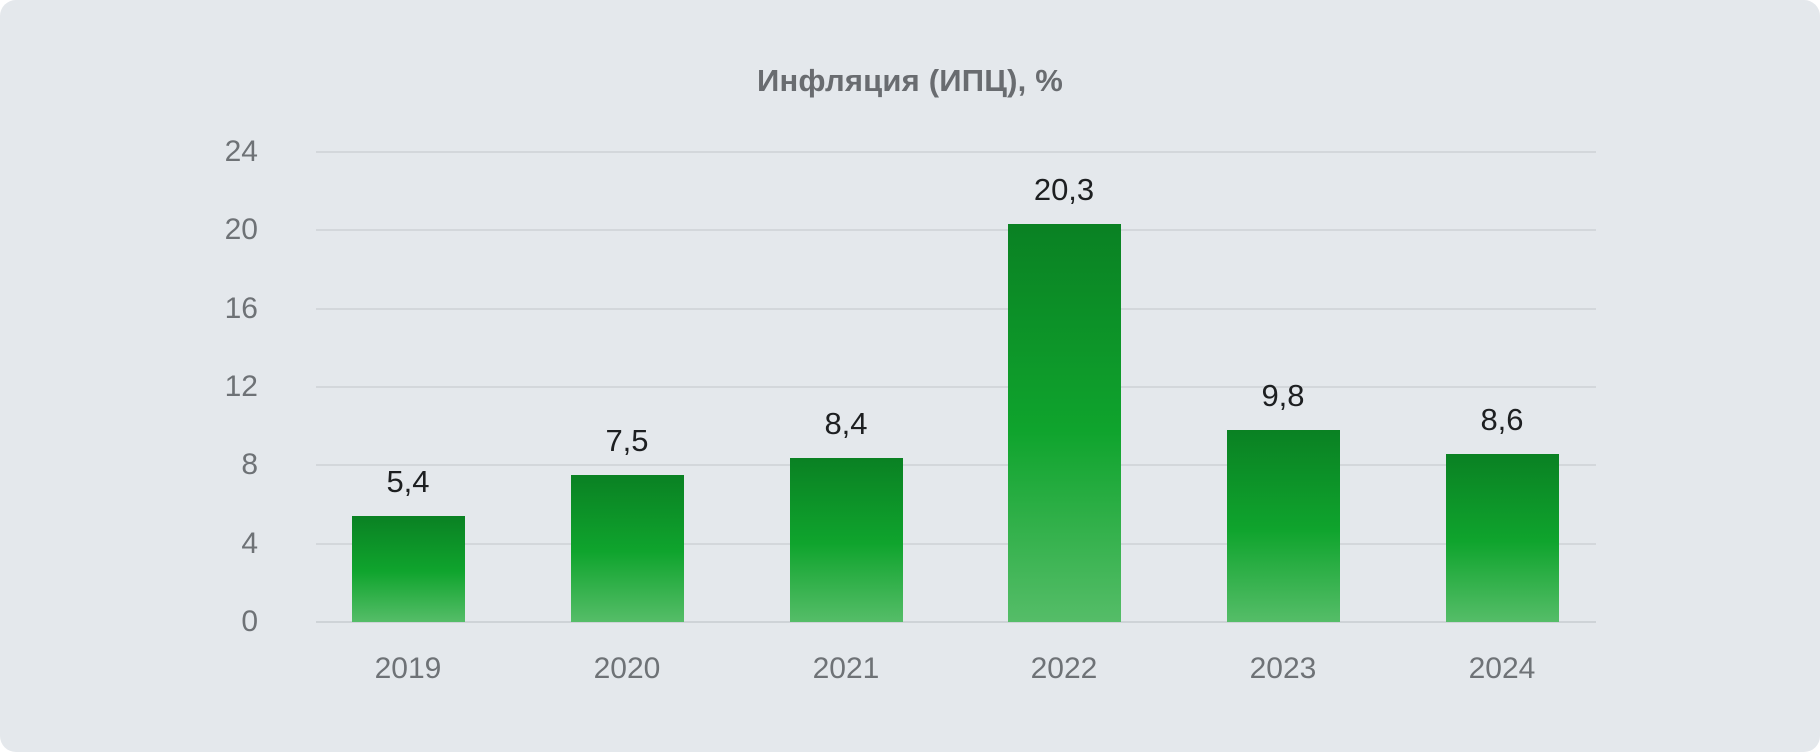 This screenshot has height=752, width=1820. Describe the element at coordinates (408, 569) in the screenshot. I see `bar-2019` at that location.